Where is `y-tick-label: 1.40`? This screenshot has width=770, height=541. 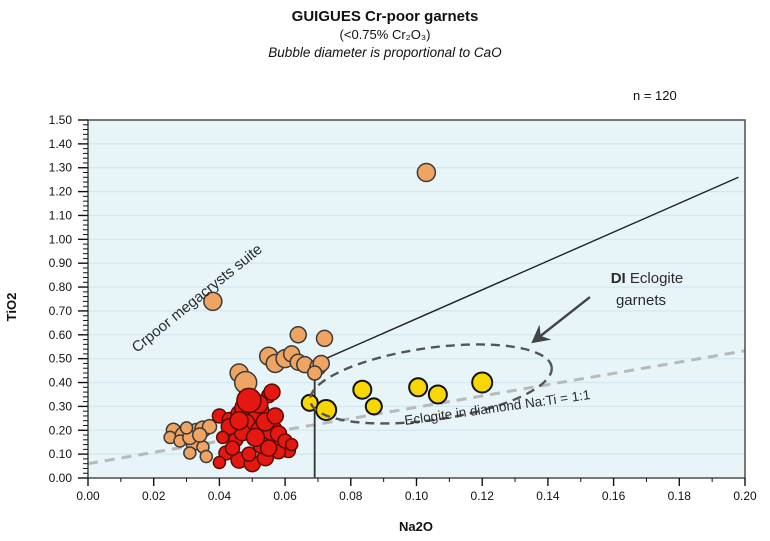
y-tick-label: 1.40 is located at coordinates (61, 144).